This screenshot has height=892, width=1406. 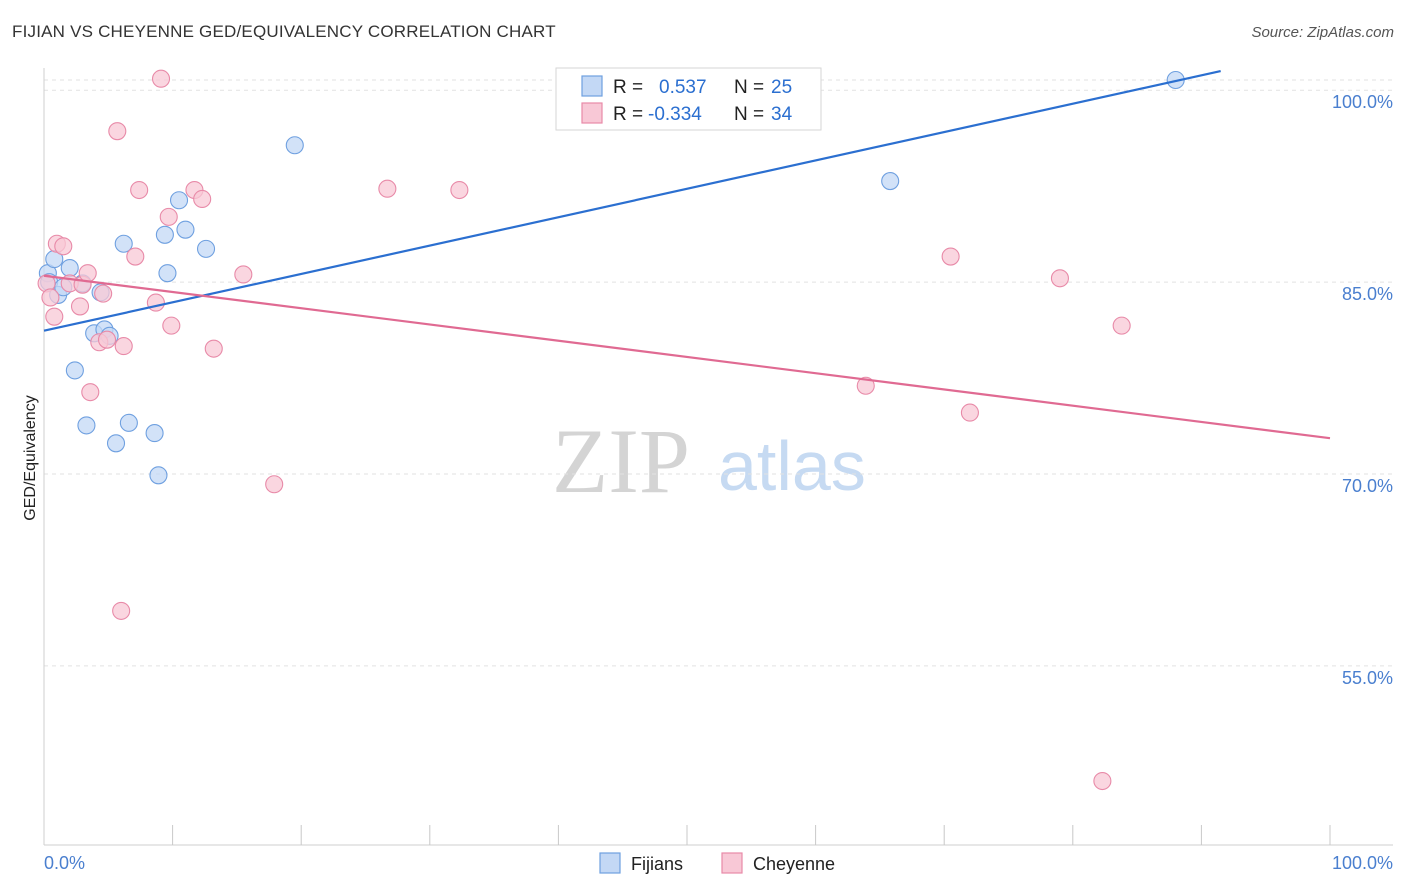 What do you see at coordinates (628, 87) in the screenshot?
I see `legend-r-label-fijians: R =` at bounding box center [628, 87].